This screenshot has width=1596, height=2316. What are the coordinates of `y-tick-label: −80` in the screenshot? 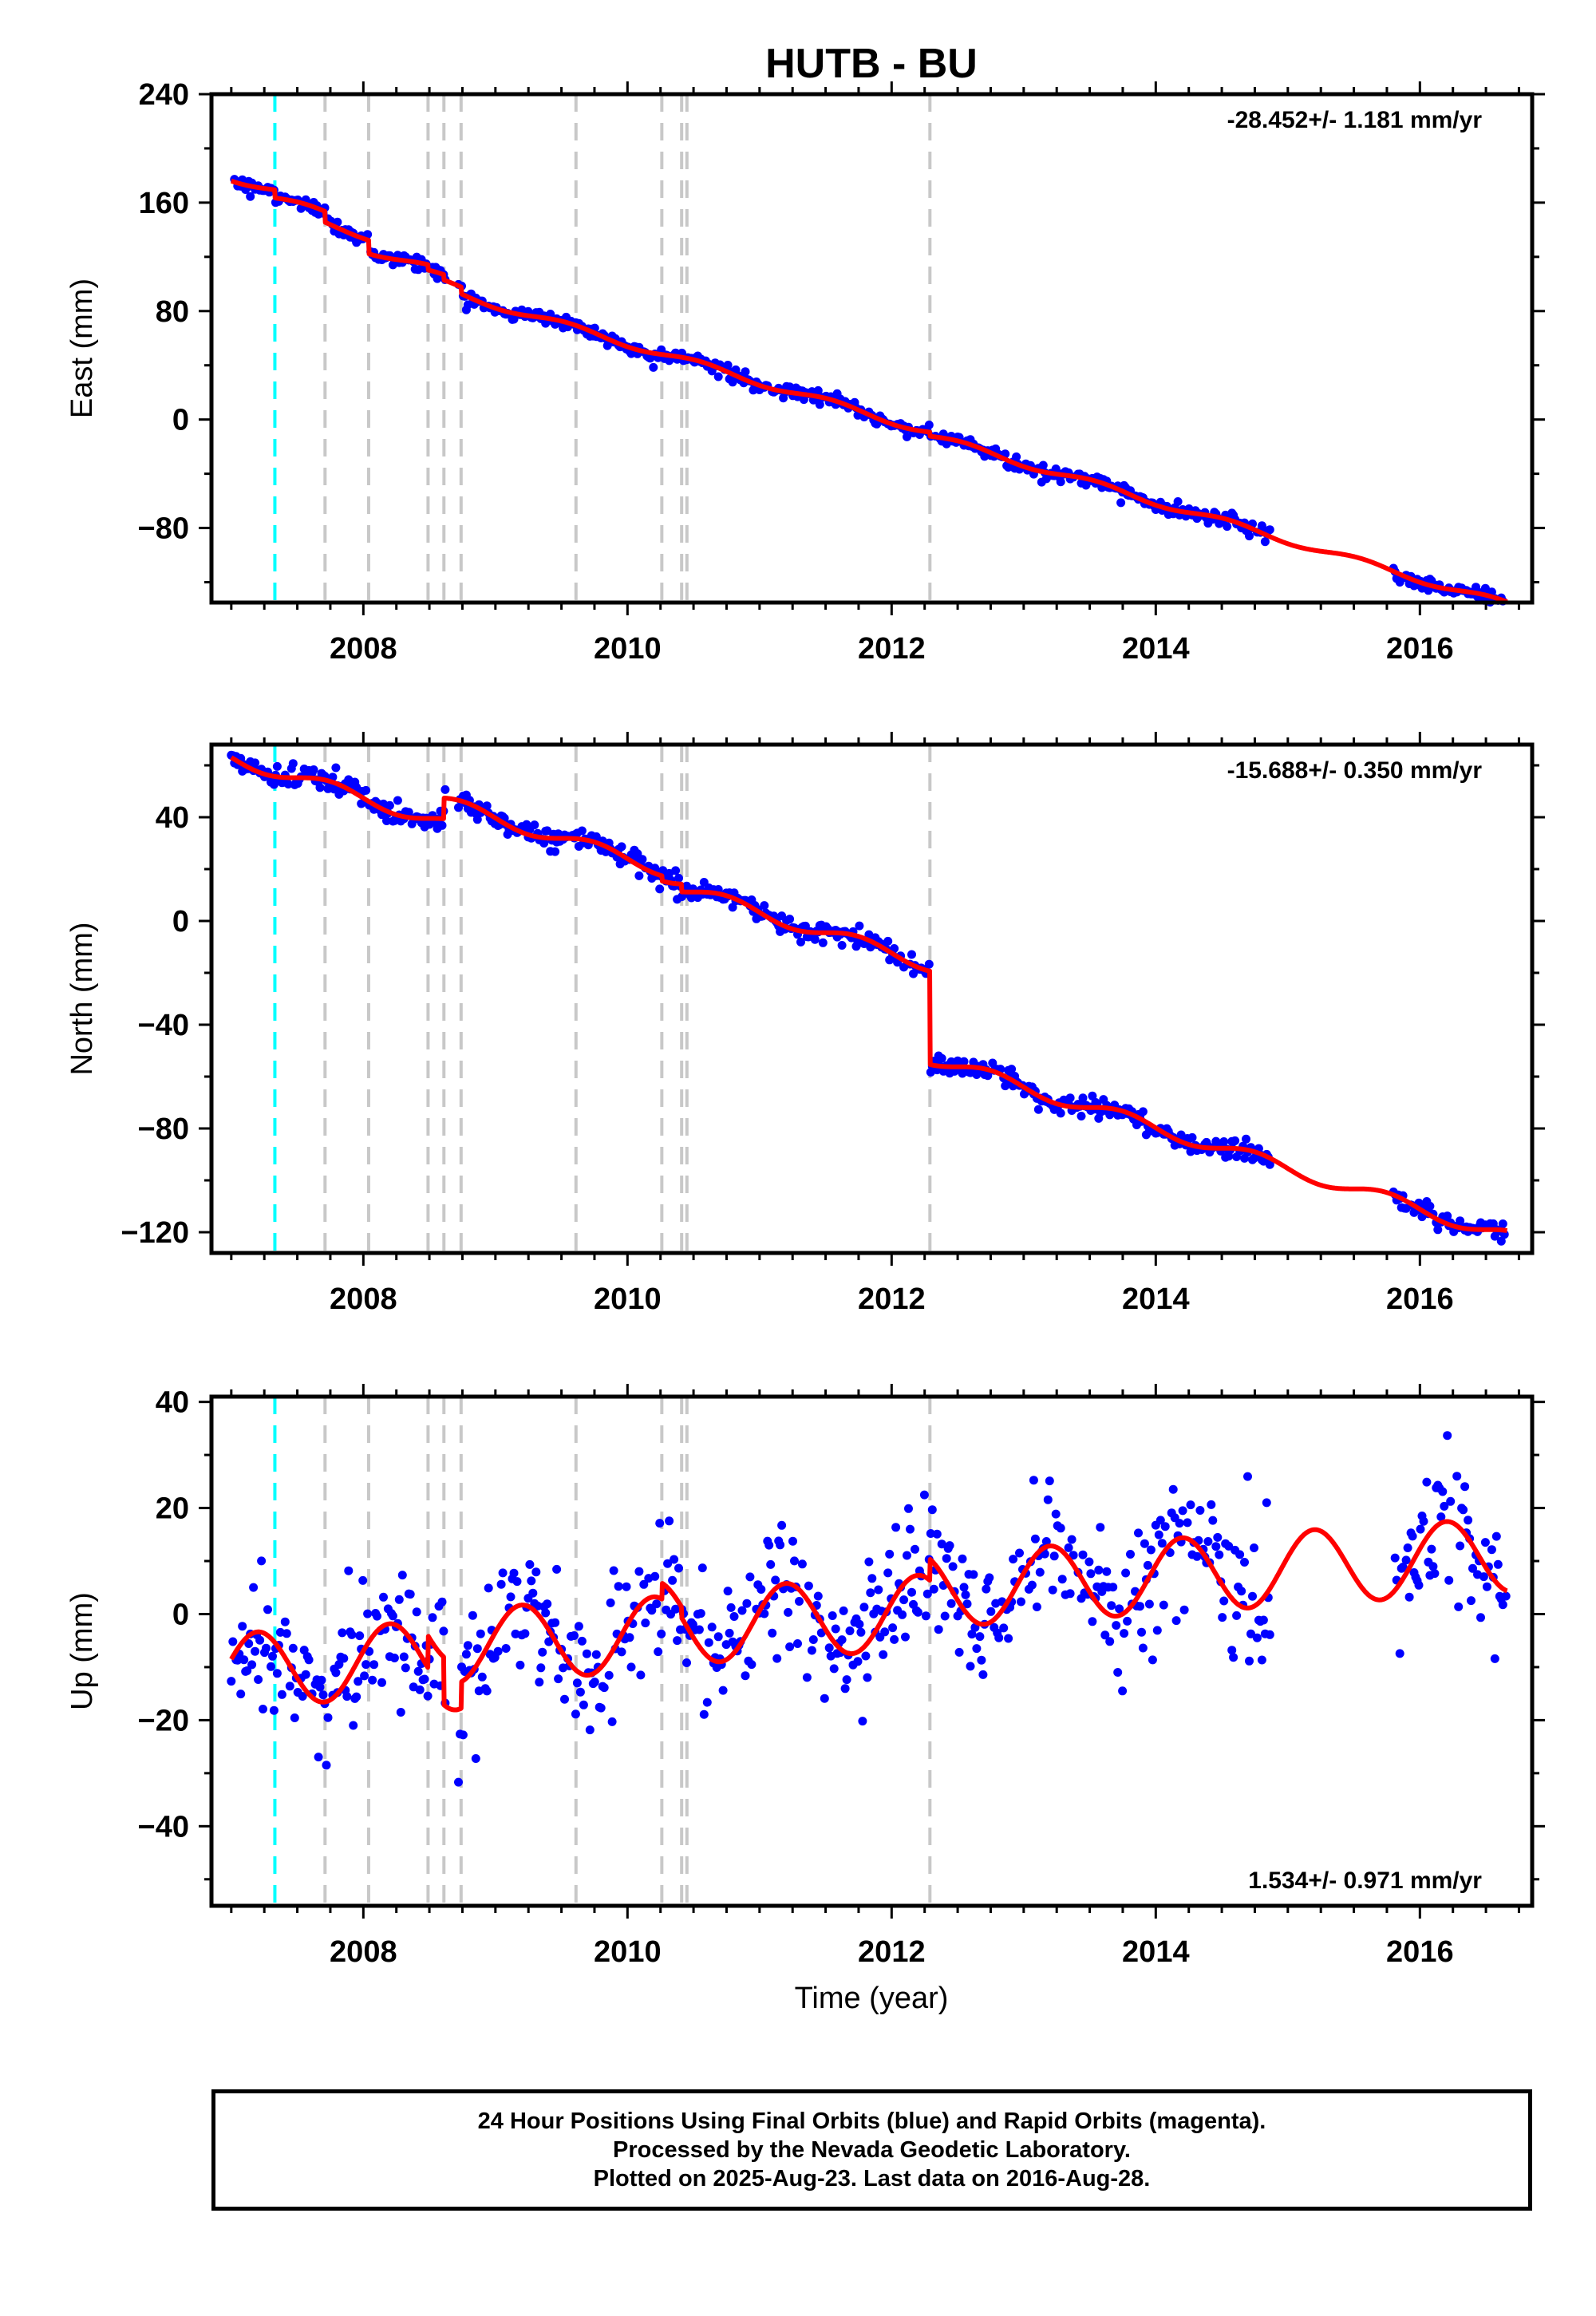 It's located at (163, 529).